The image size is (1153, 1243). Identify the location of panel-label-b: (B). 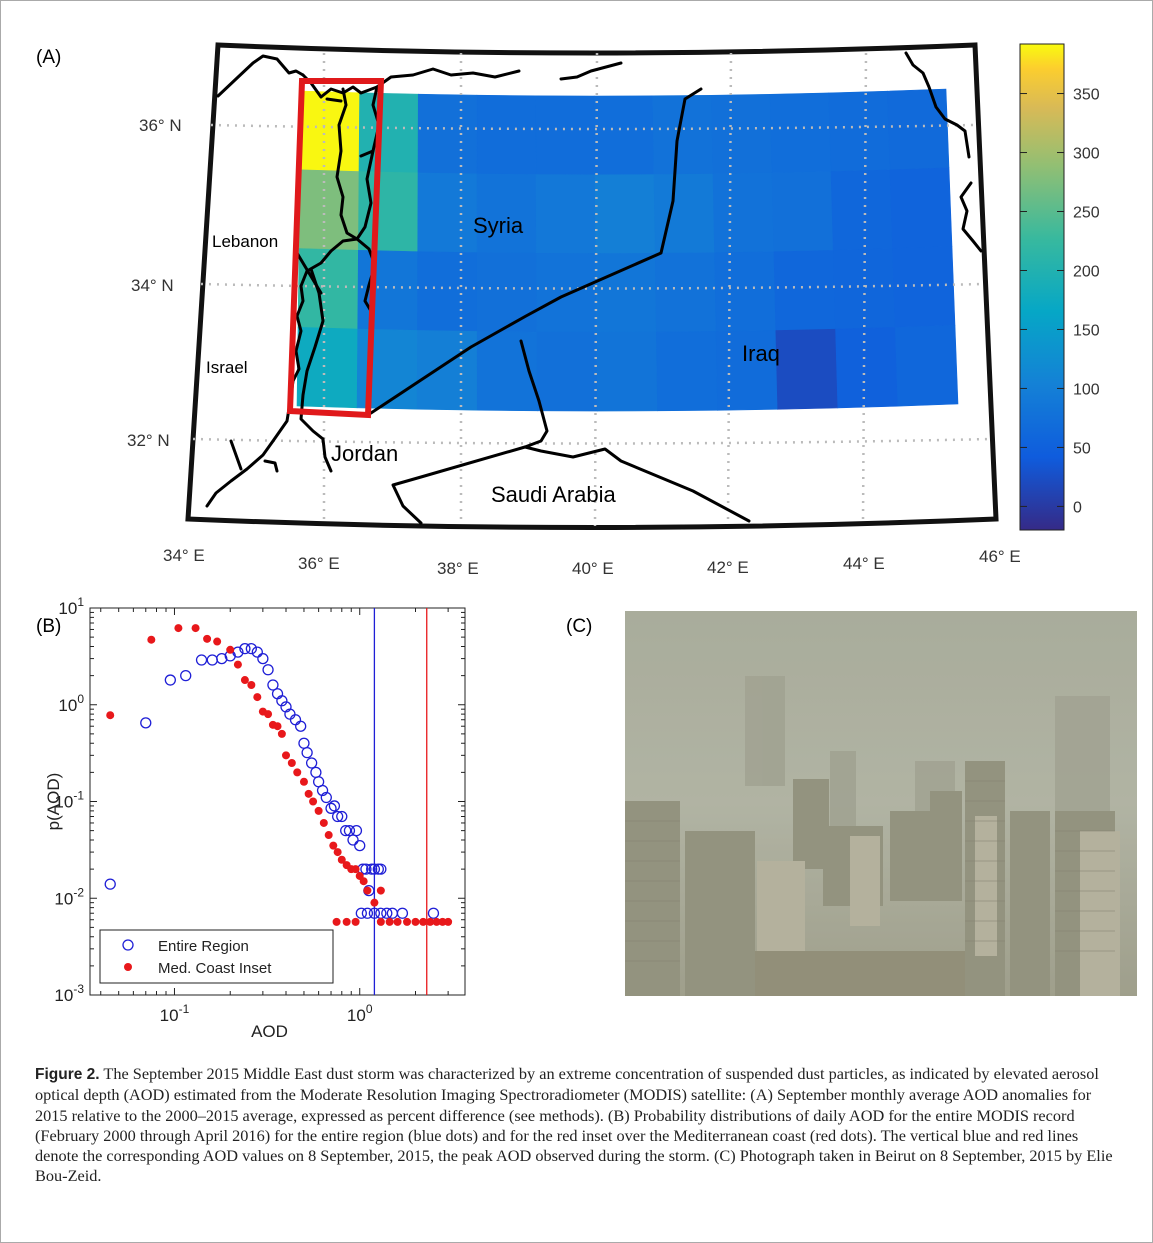
(49, 626).